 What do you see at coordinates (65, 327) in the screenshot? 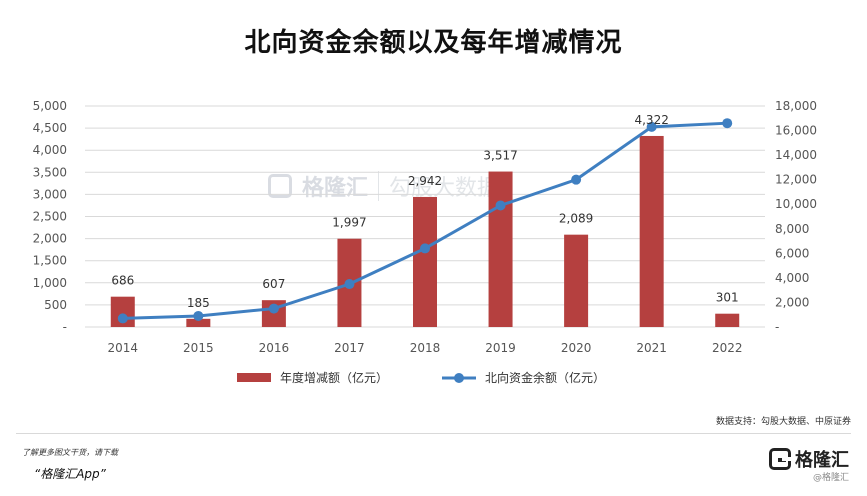
I see `y-left-tick-label: -` at bounding box center [65, 327].